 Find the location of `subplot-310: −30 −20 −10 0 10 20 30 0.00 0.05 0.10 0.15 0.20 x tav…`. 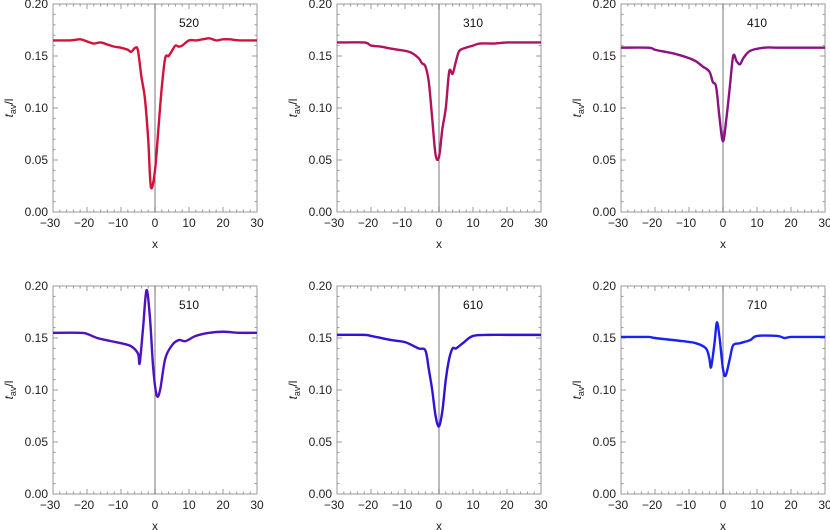

subplot-310: −30 −20 −10 0 10 20 30 0.00 0.05 0.10 0.15 0.20 x tav… is located at coordinates (417, 125).